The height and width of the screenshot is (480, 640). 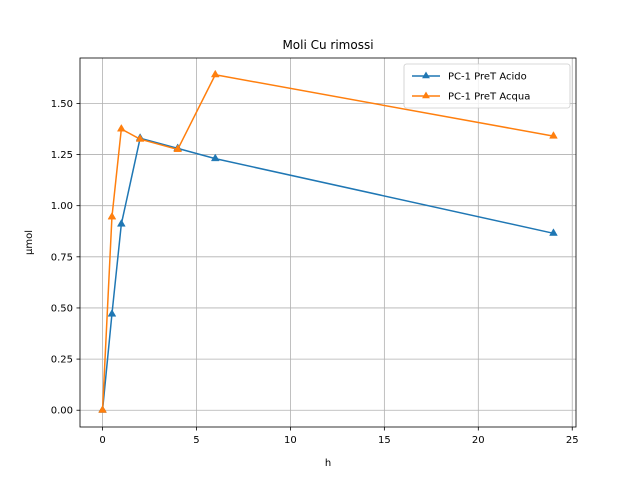 I want to click on y-tick-label: 1.25, so click(x=62, y=155).